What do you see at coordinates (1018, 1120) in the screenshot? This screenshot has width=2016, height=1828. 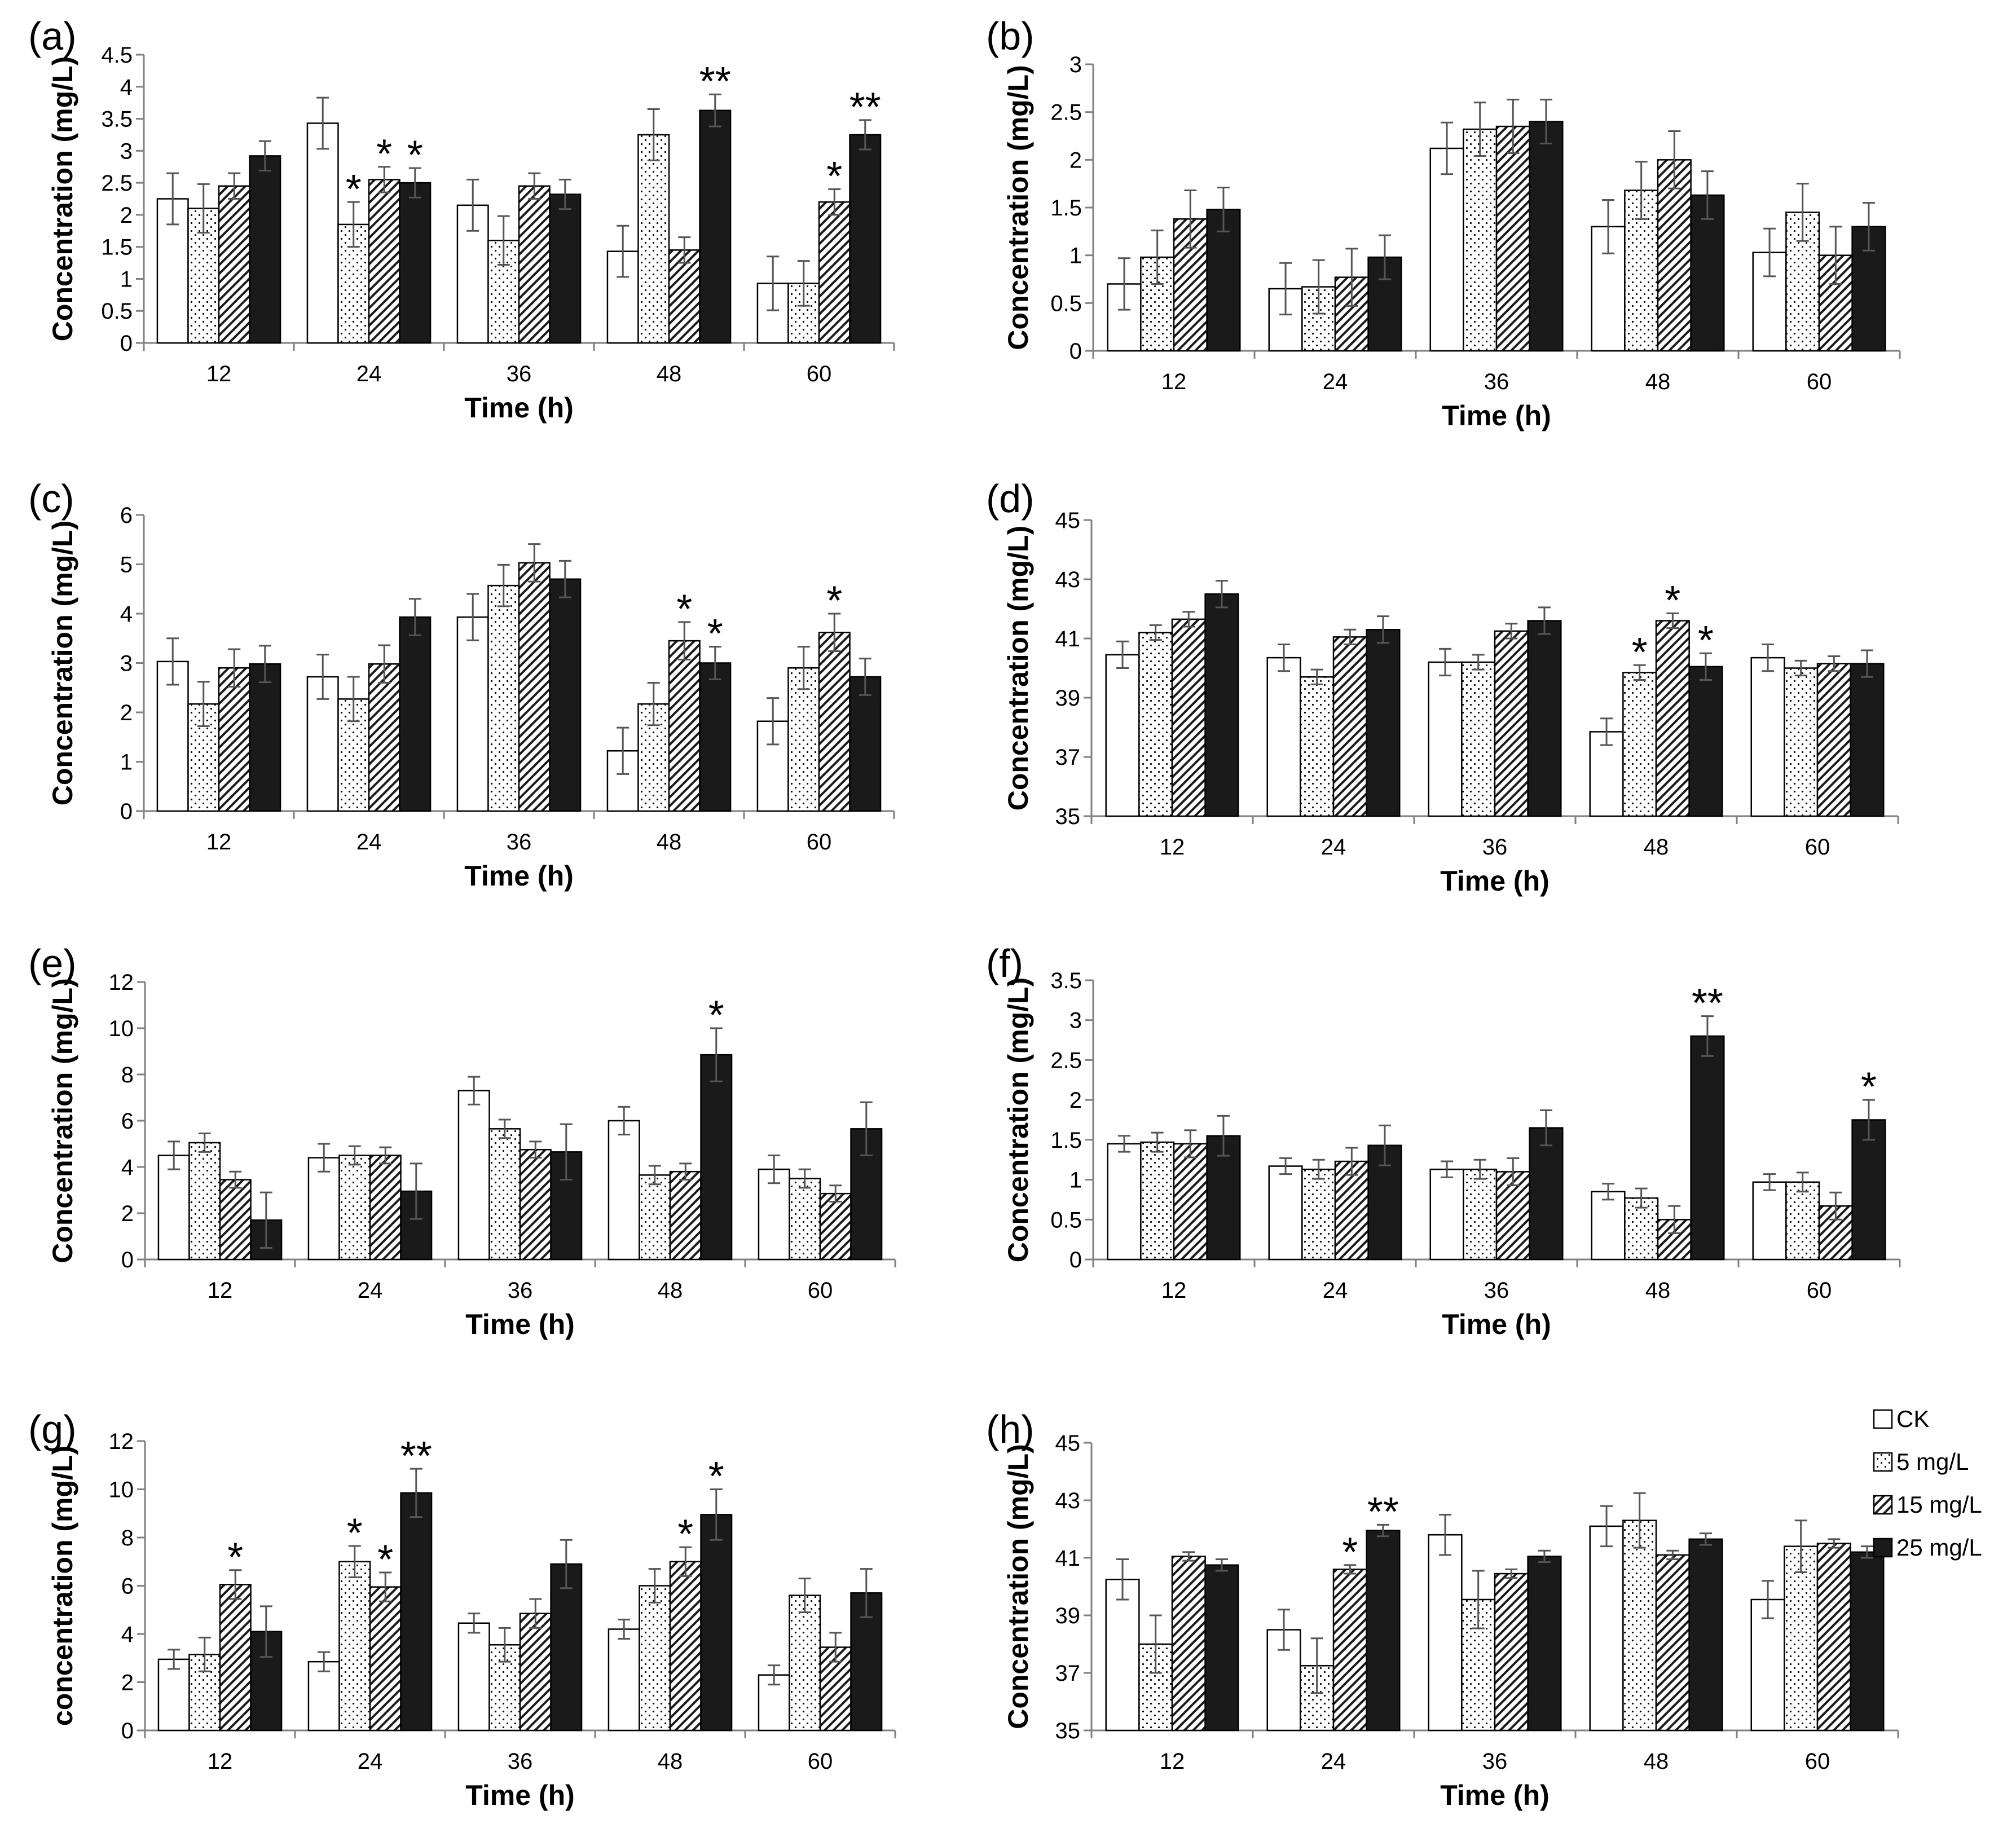 I see `y-axis-title: Concentration (mg/L)` at bounding box center [1018, 1120].